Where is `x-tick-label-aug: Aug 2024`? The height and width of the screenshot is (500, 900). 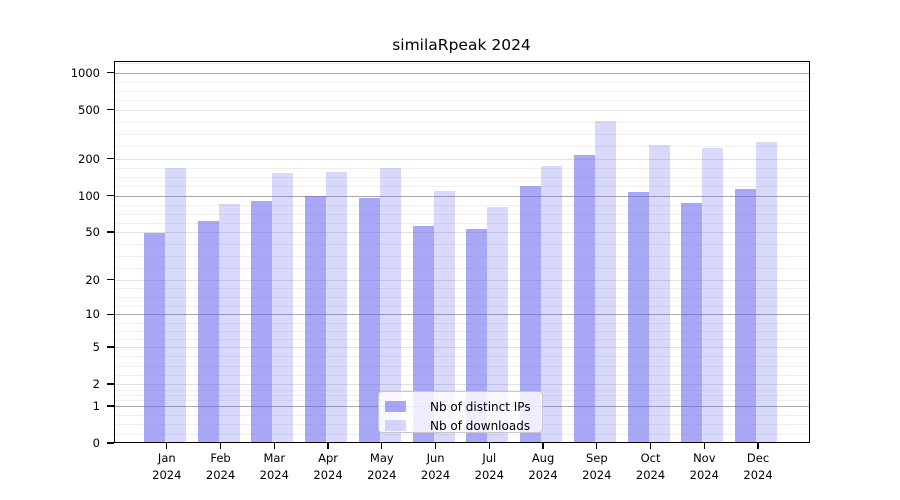 x-tick-label-aug: Aug 2024 is located at coordinates (543, 466).